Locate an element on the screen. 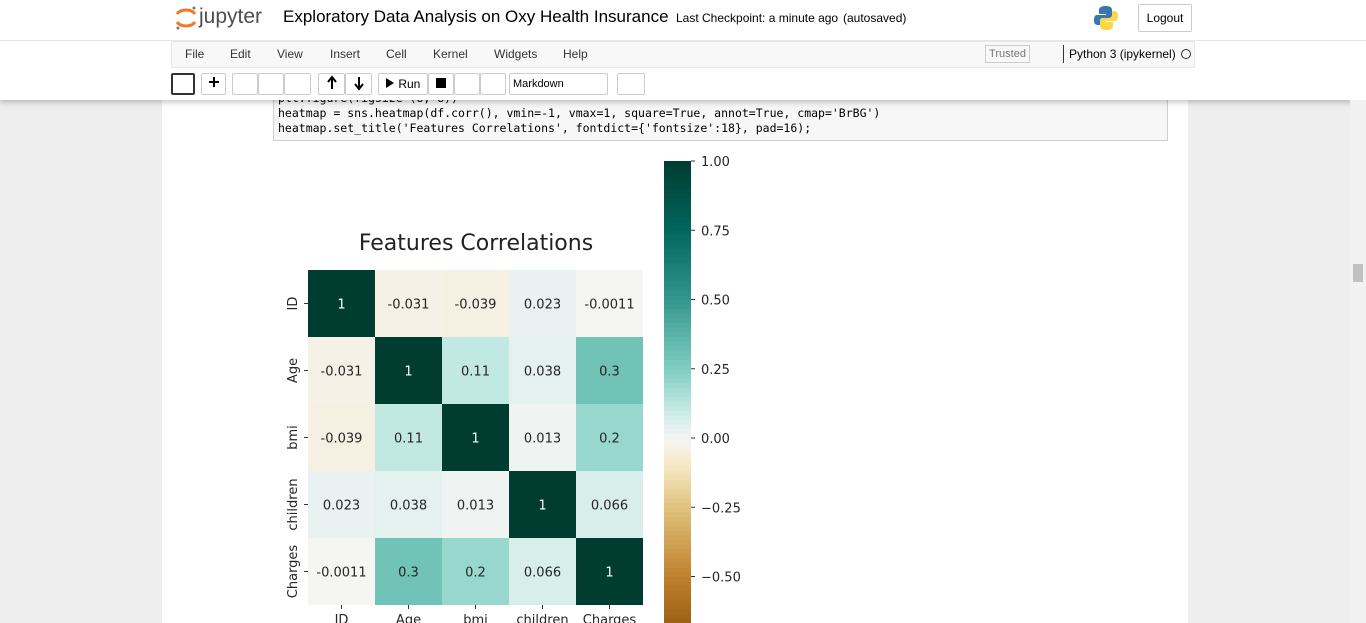  restart-button is located at coordinates (467, 84).